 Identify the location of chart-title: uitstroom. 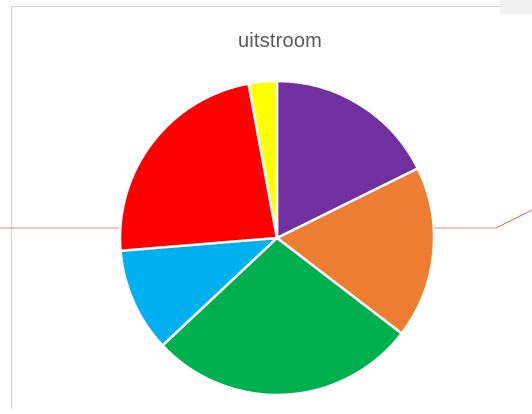
(280, 41).